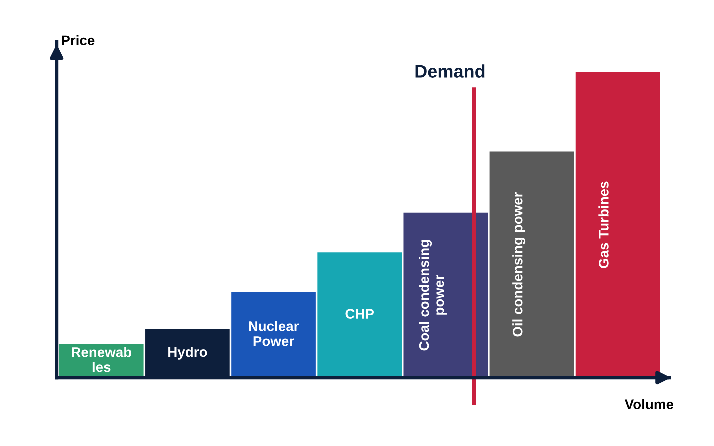 The image size is (714, 446). Describe the element at coordinates (519, 264) in the screenshot. I see `x-tick-label: Oil condensing power` at that location.